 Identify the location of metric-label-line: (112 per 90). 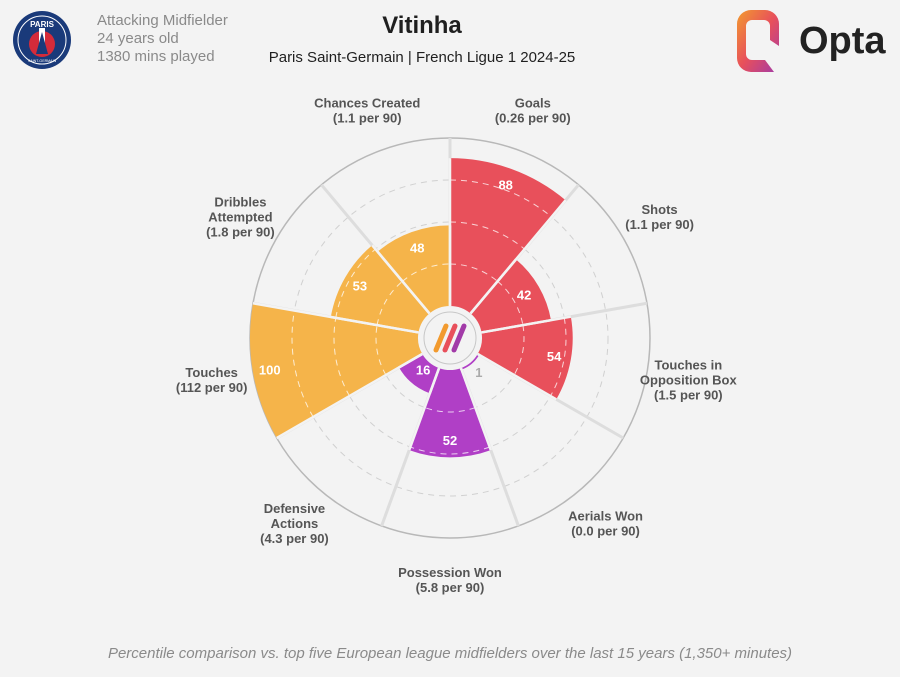
(212, 387).